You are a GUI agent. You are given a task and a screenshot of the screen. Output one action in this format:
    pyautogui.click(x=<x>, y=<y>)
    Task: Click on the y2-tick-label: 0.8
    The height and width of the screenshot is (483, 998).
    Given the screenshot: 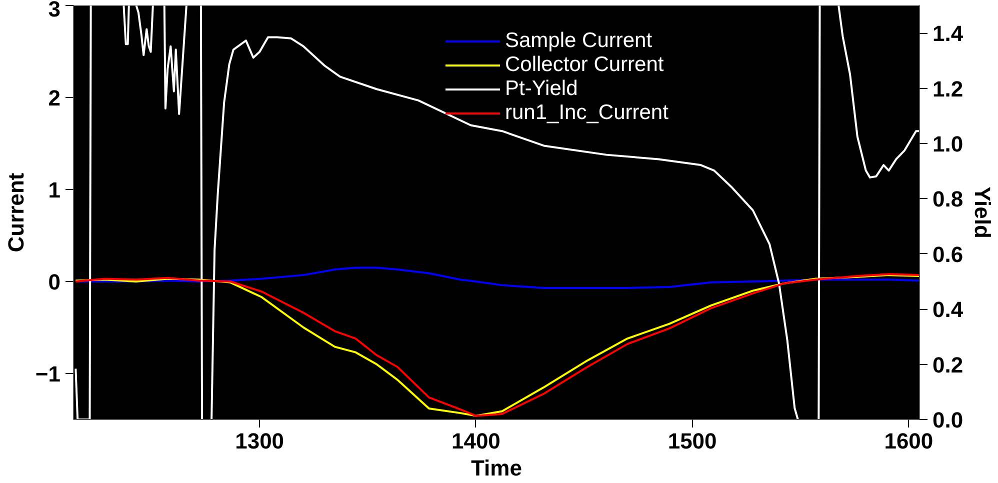 What is the action you would take?
    pyautogui.click(x=948, y=199)
    